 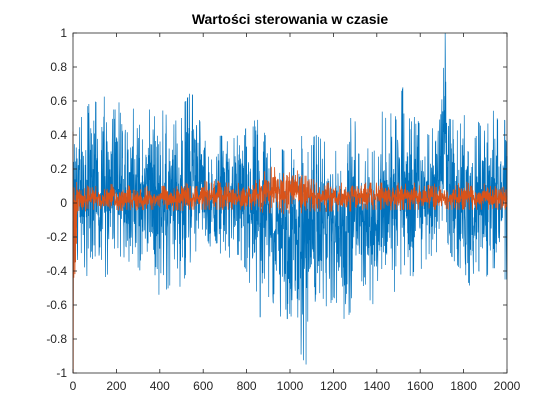 I want to click on y-tick-label: -0.4, so click(x=56, y=271).